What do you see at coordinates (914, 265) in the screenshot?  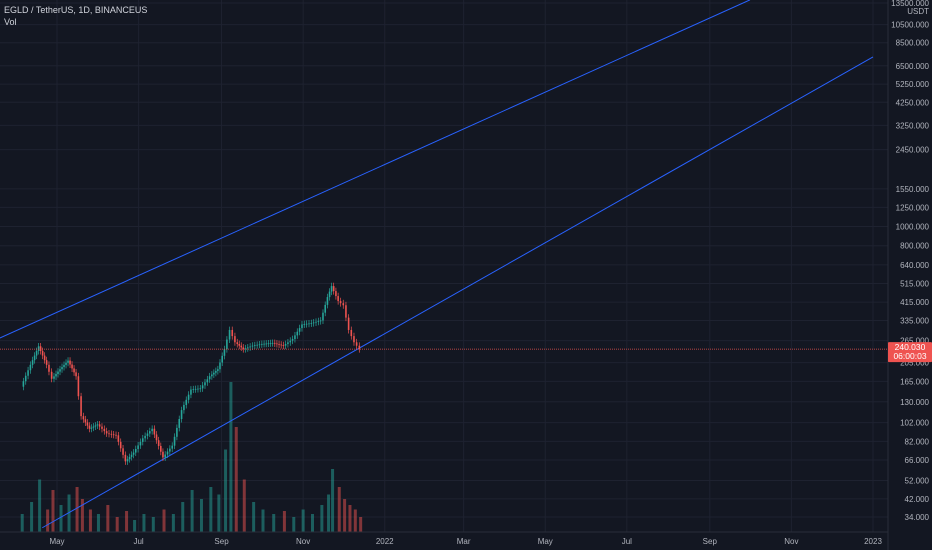 I see `price-axis-label: 640.000` at bounding box center [914, 265].